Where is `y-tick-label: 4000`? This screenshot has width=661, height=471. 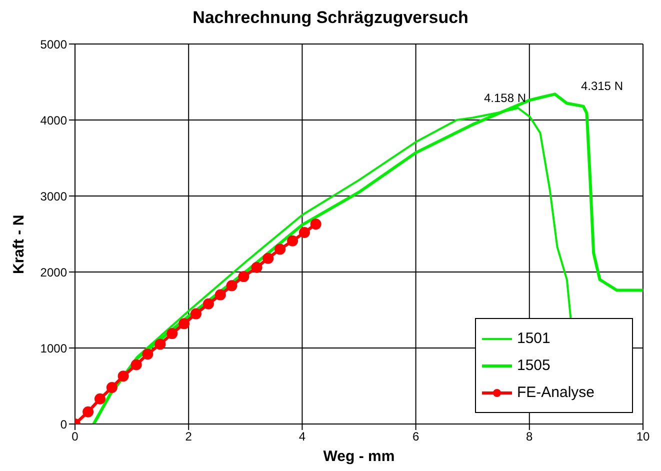
y-tick-label: 4000 is located at coordinates (54, 120).